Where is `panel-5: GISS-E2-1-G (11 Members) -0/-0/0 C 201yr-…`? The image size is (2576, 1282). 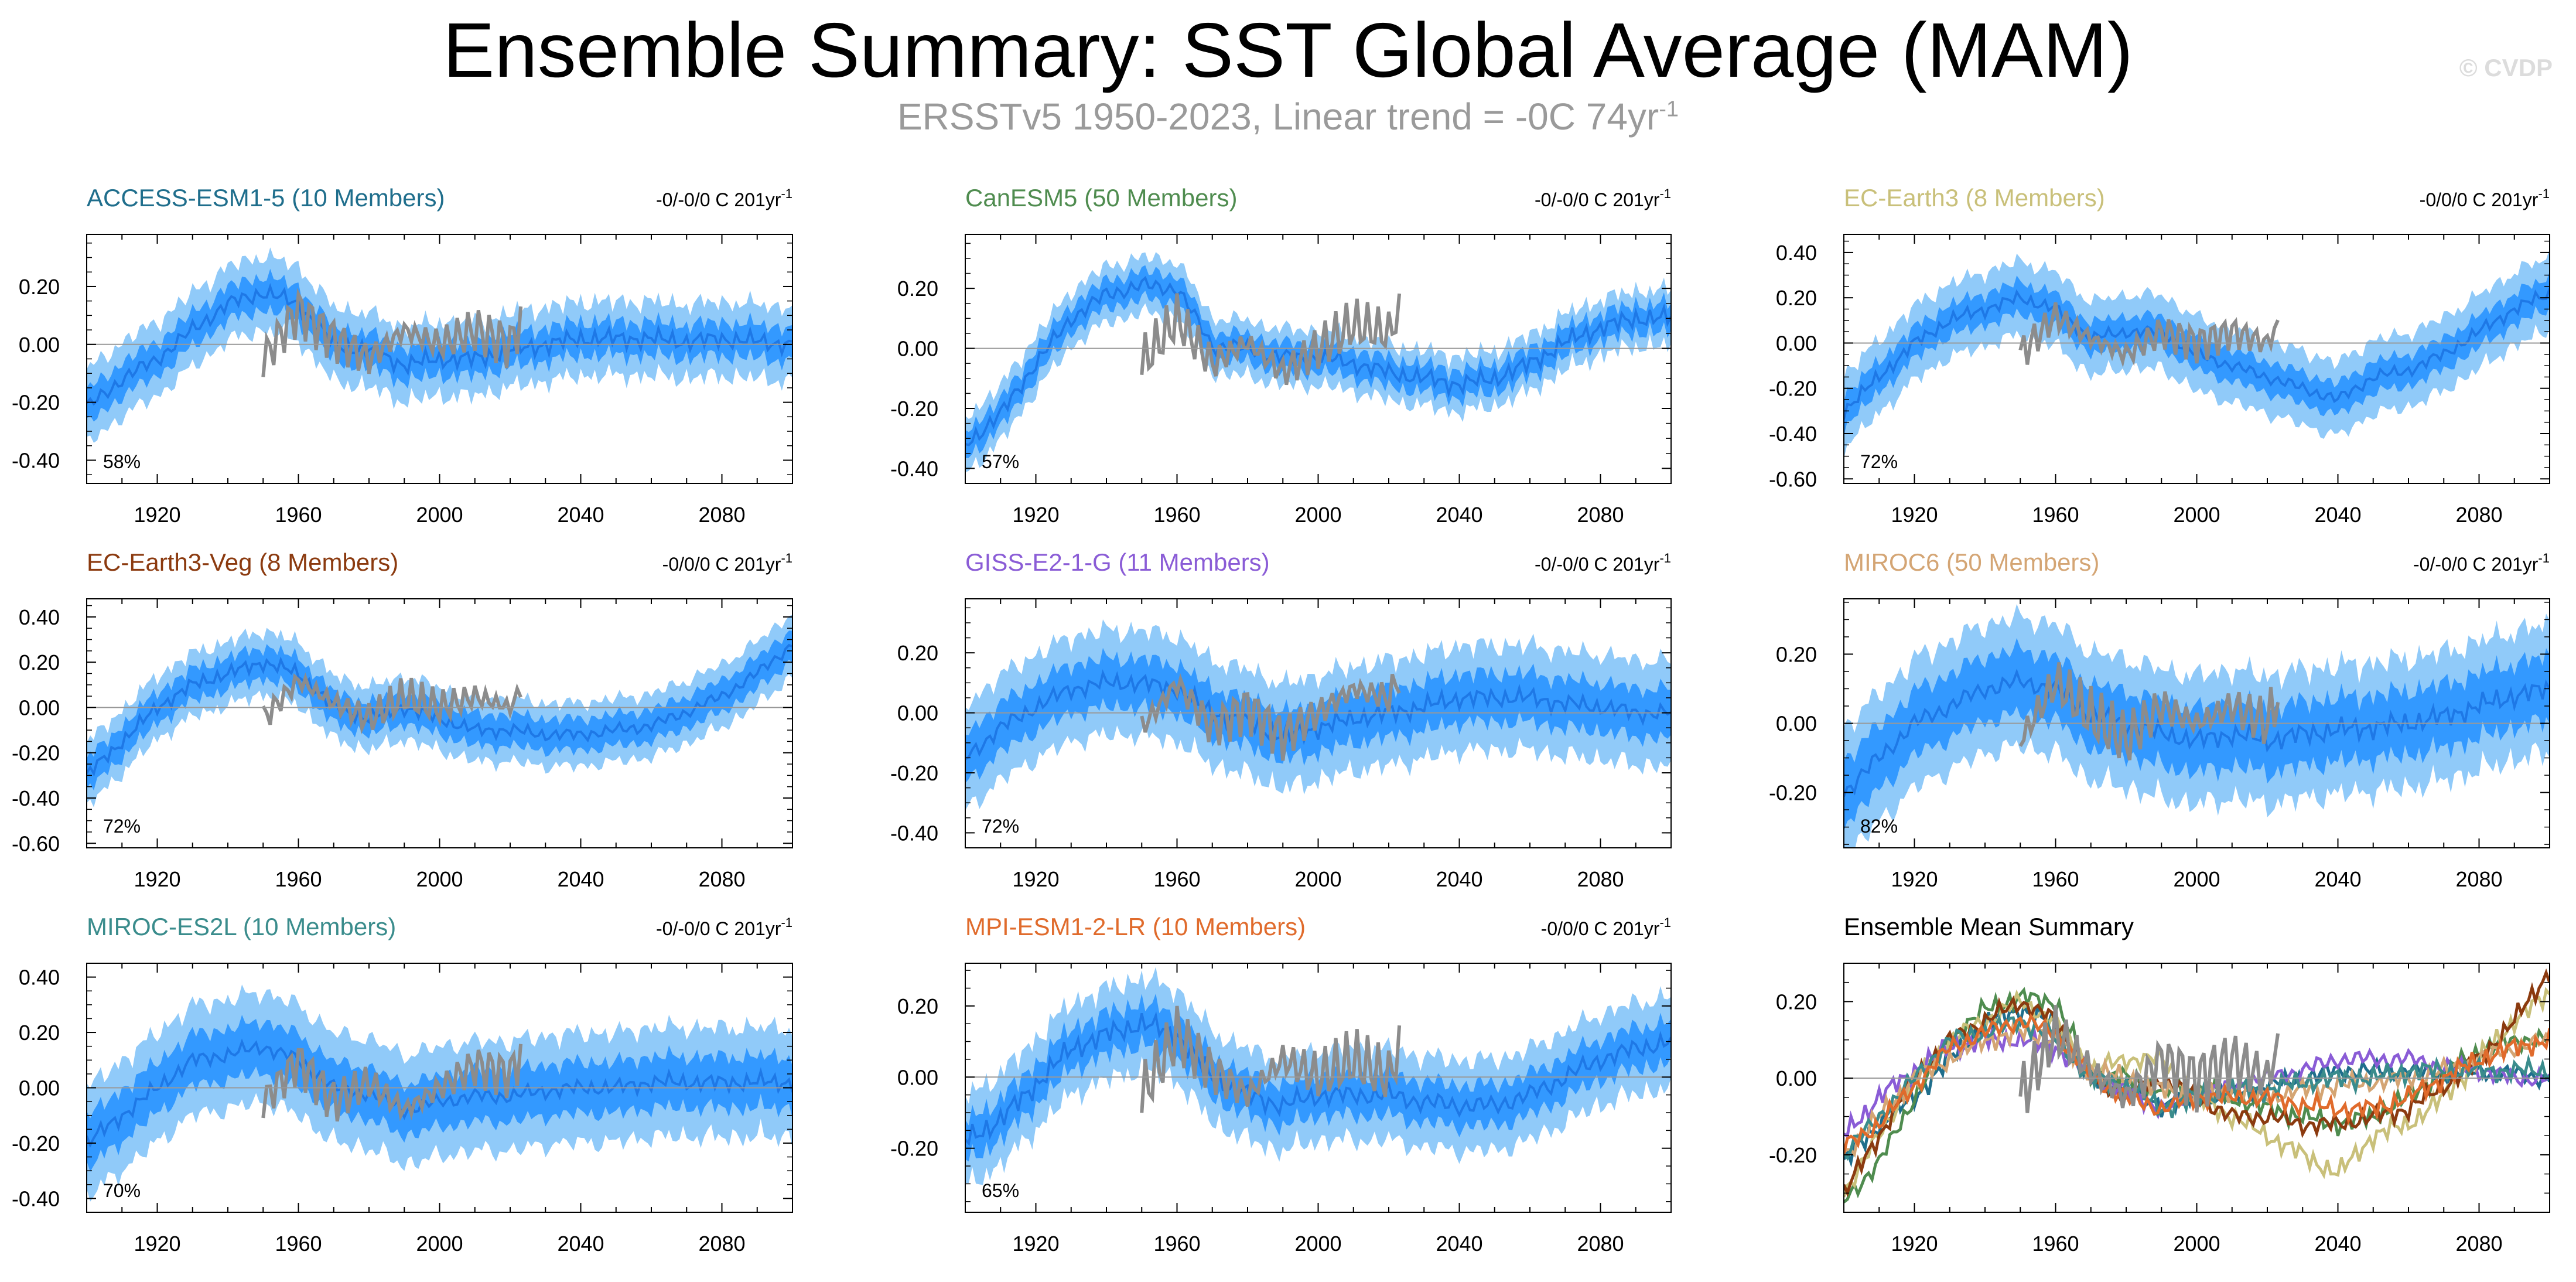
panel-5: GISS-E2-1-G (11 Members) -0/-0/0 C 201yr-… is located at coordinates (1281, 719).